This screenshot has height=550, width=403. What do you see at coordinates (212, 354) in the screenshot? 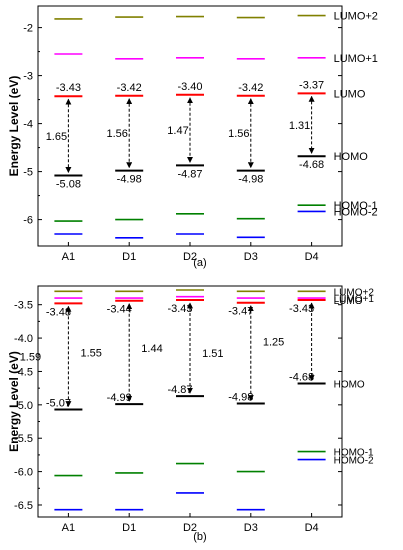
I see `gap-value-label: 1.51` at bounding box center [212, 354].